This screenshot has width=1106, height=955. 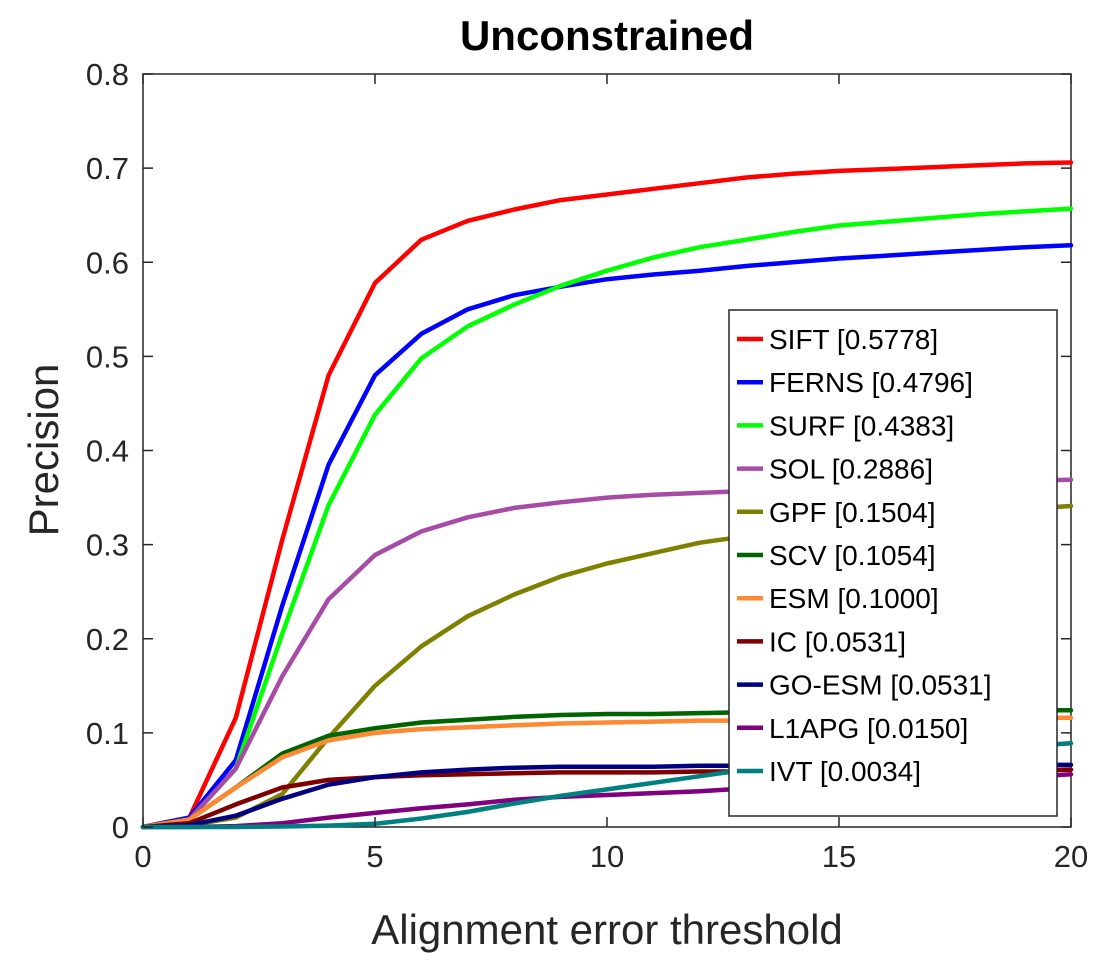 What do you see at coordinates (837, 641) in the screenshot?
I see `legend-label-7: IC [0.0531]` at bounding box center [837, 641].